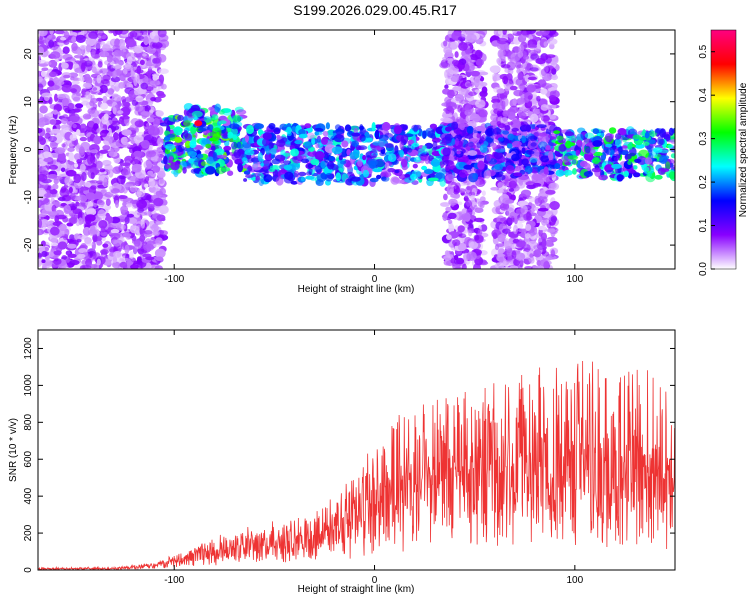  Describe the element at coordinates (13, 150) in the screenshot. I see `heatmap-y-axis-label: Frequency (Hz)` at that location.